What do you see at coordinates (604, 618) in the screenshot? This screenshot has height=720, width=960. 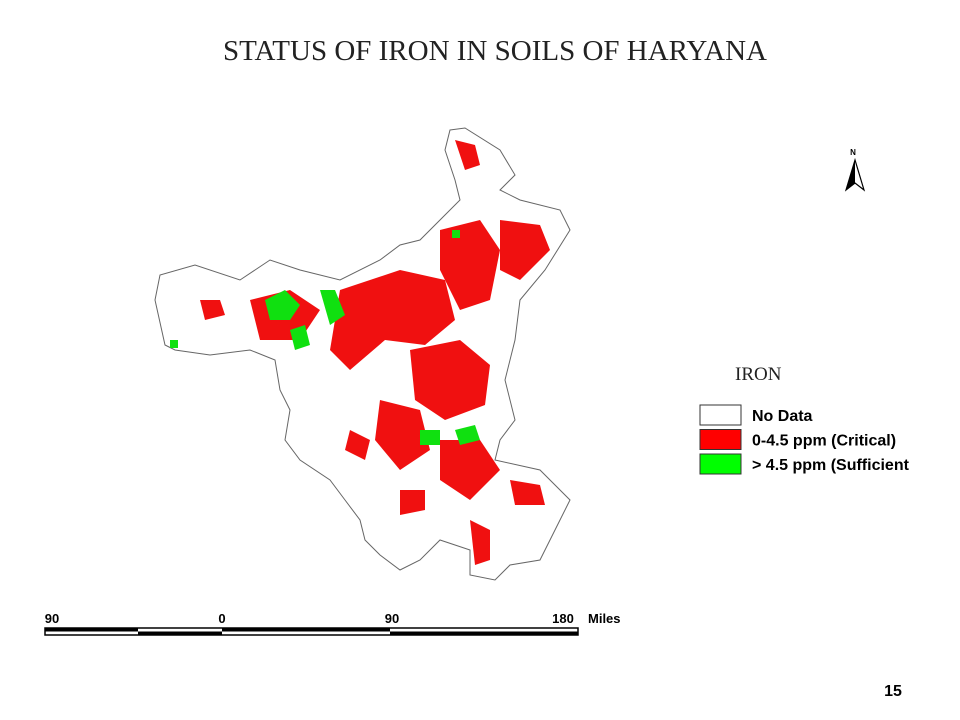 I see `scale-unit: Miles` at bounding box center [604, 618].